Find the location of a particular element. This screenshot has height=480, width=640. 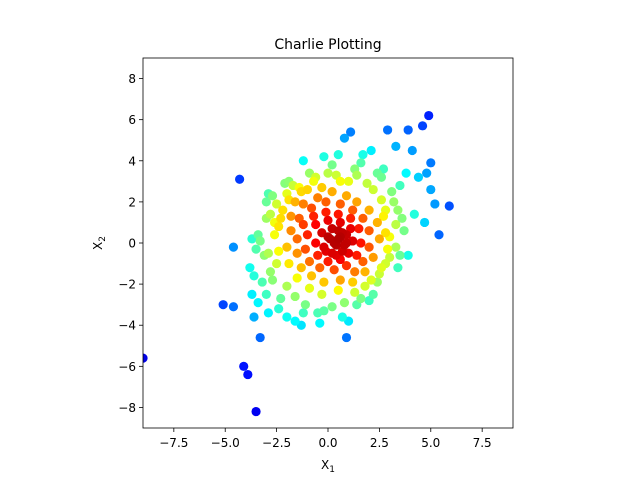

y-tick-label: 4 is located at coordinates (132, 161).